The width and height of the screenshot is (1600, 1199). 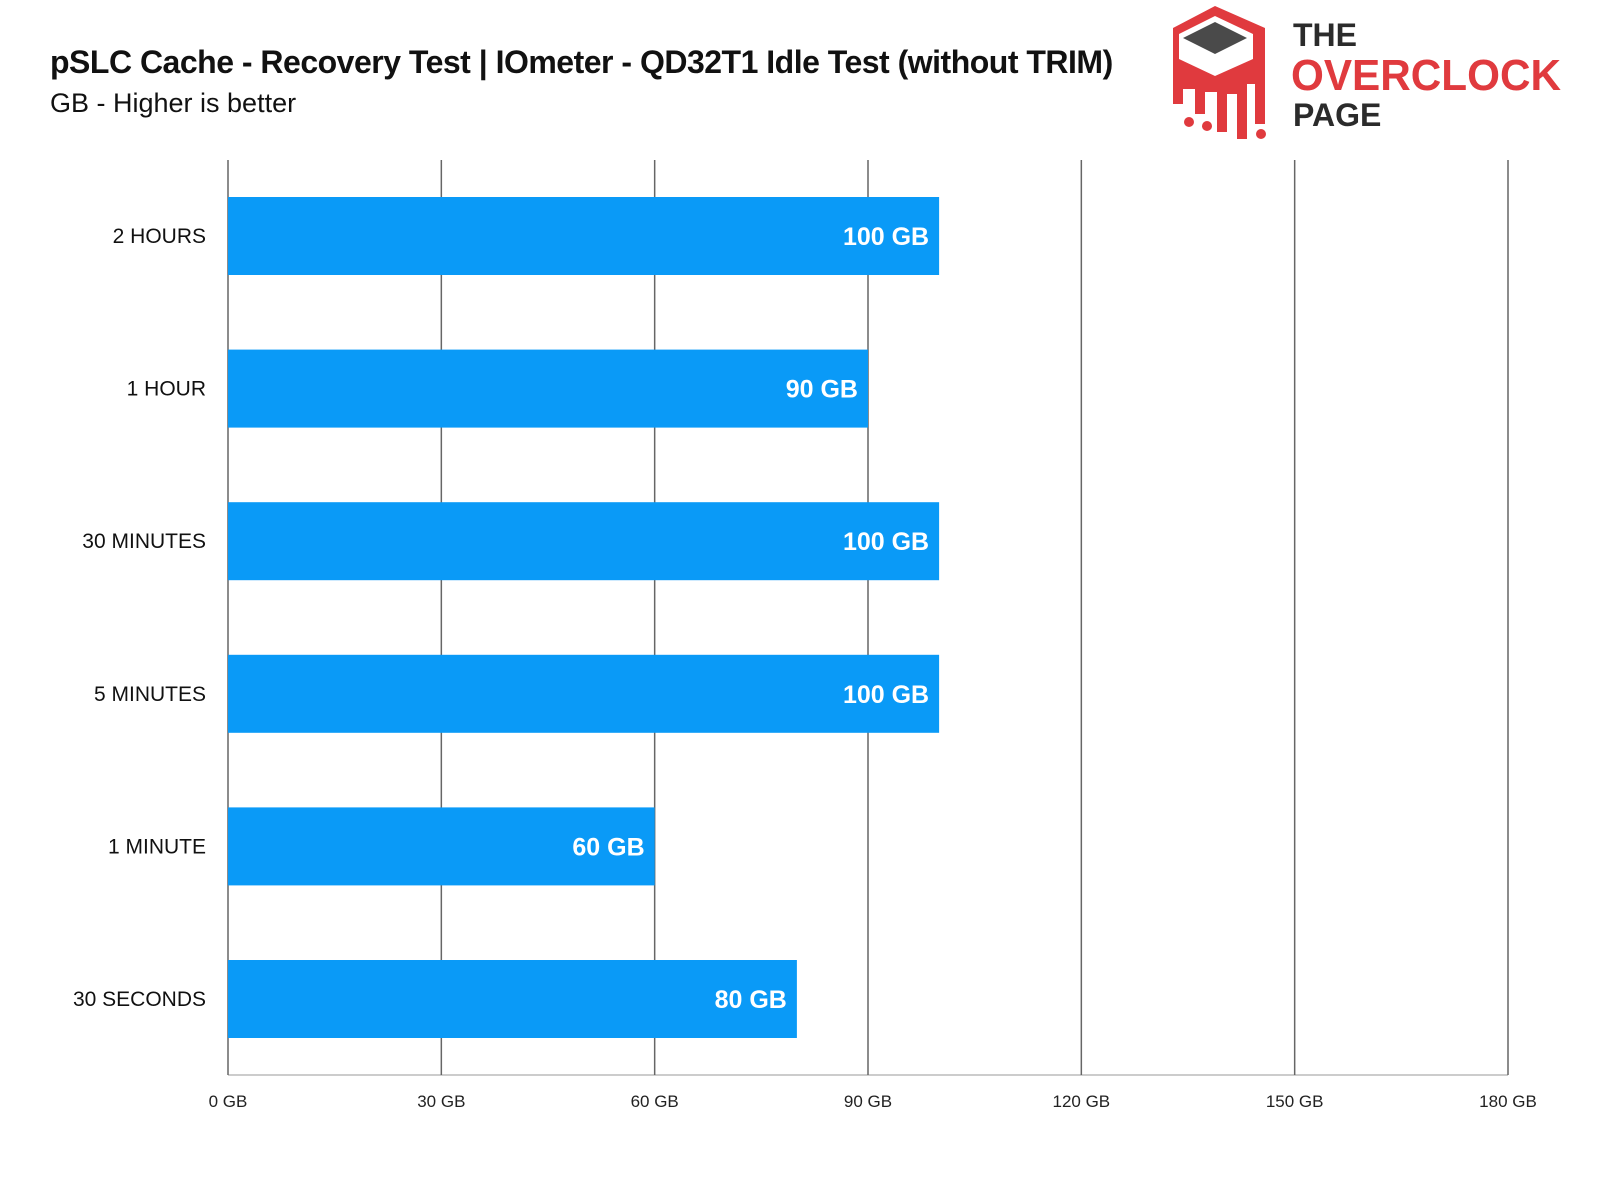 I want to click on category-label: 2 HOURS, so click(x=159, y=236).